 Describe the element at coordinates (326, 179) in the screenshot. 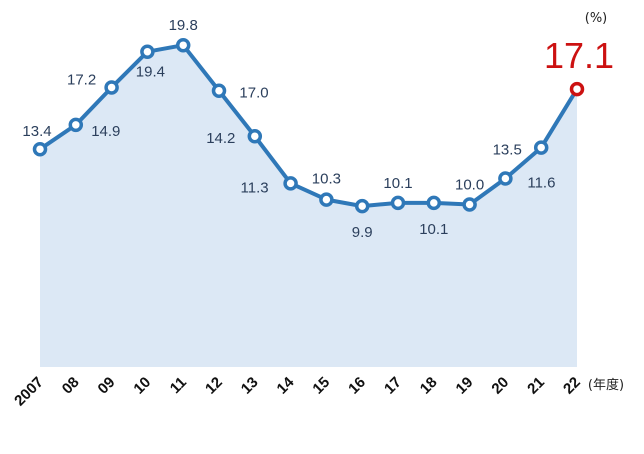

I see `data-label-15: 10.3` at that location.